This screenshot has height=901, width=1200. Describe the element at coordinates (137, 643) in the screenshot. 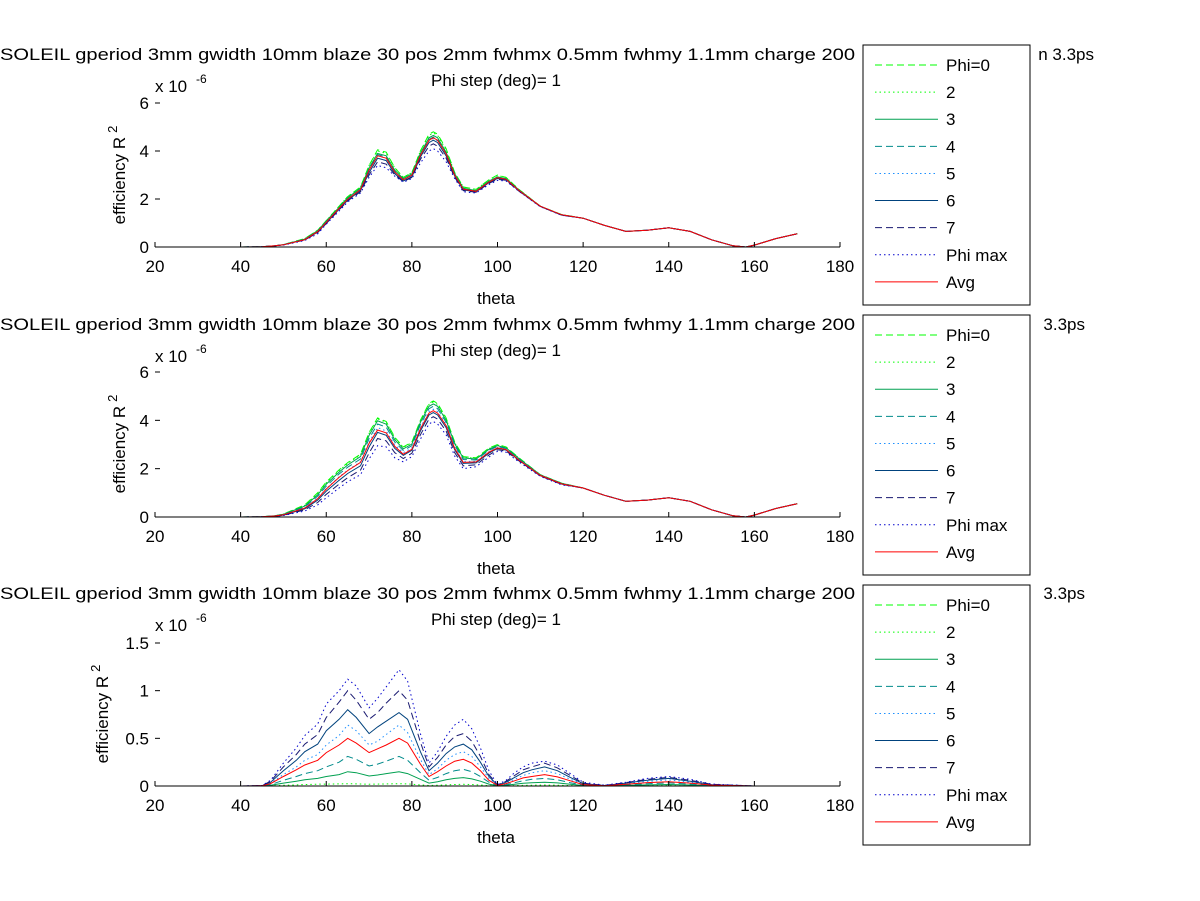

I see `y-tick-label: 1.5` at that location.